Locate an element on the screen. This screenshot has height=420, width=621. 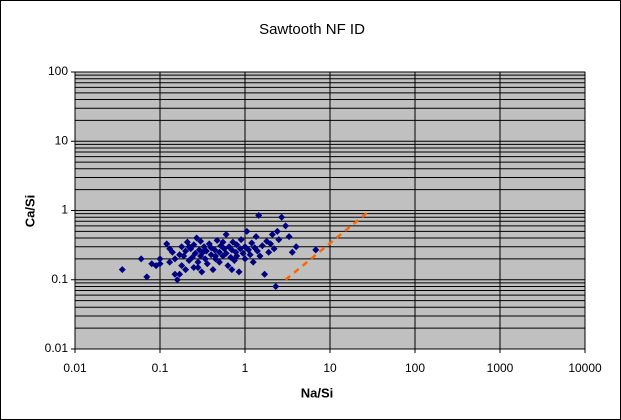
x-tick-label: 100 is located at coordinates (415, 368).